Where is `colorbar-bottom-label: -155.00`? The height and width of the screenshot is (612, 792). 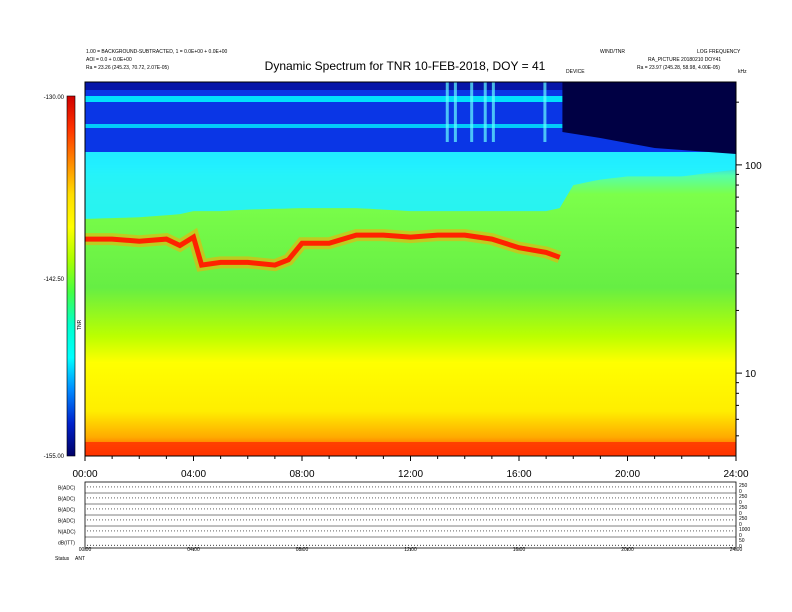 colorbar-bottom-label: -155.00 is located at coordinates (54, 457).